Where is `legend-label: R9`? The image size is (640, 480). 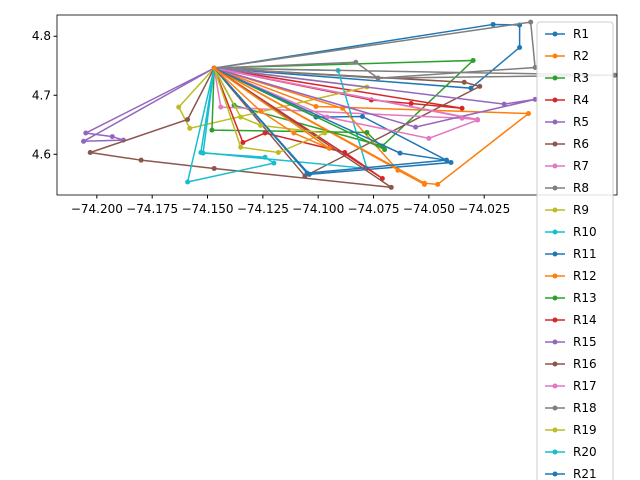 legend-label: R9 is located at coordinates (581, 210).